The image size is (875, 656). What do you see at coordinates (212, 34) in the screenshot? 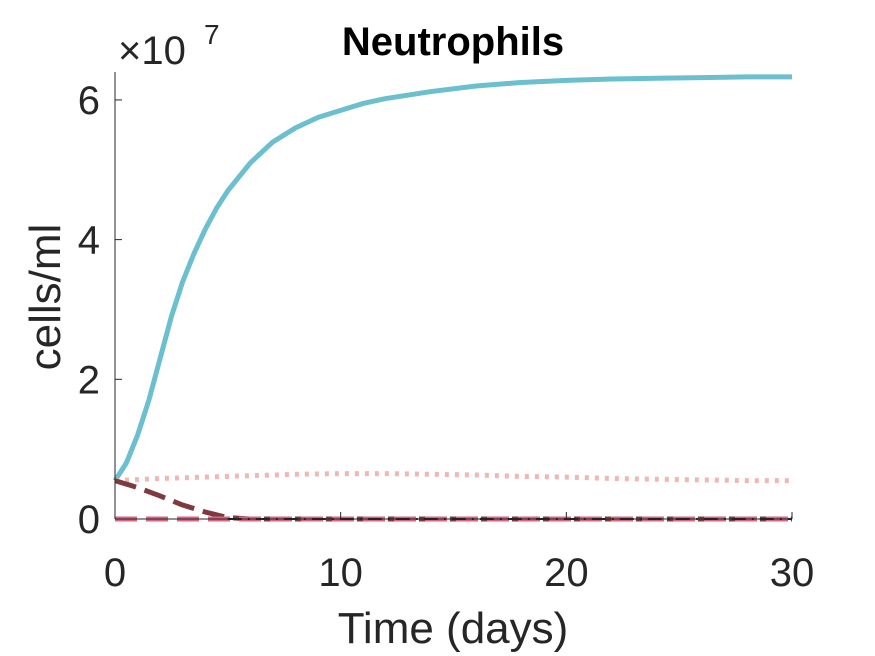
I see `y-multiplier-exponent: 7` at bounding box center [212, 34].